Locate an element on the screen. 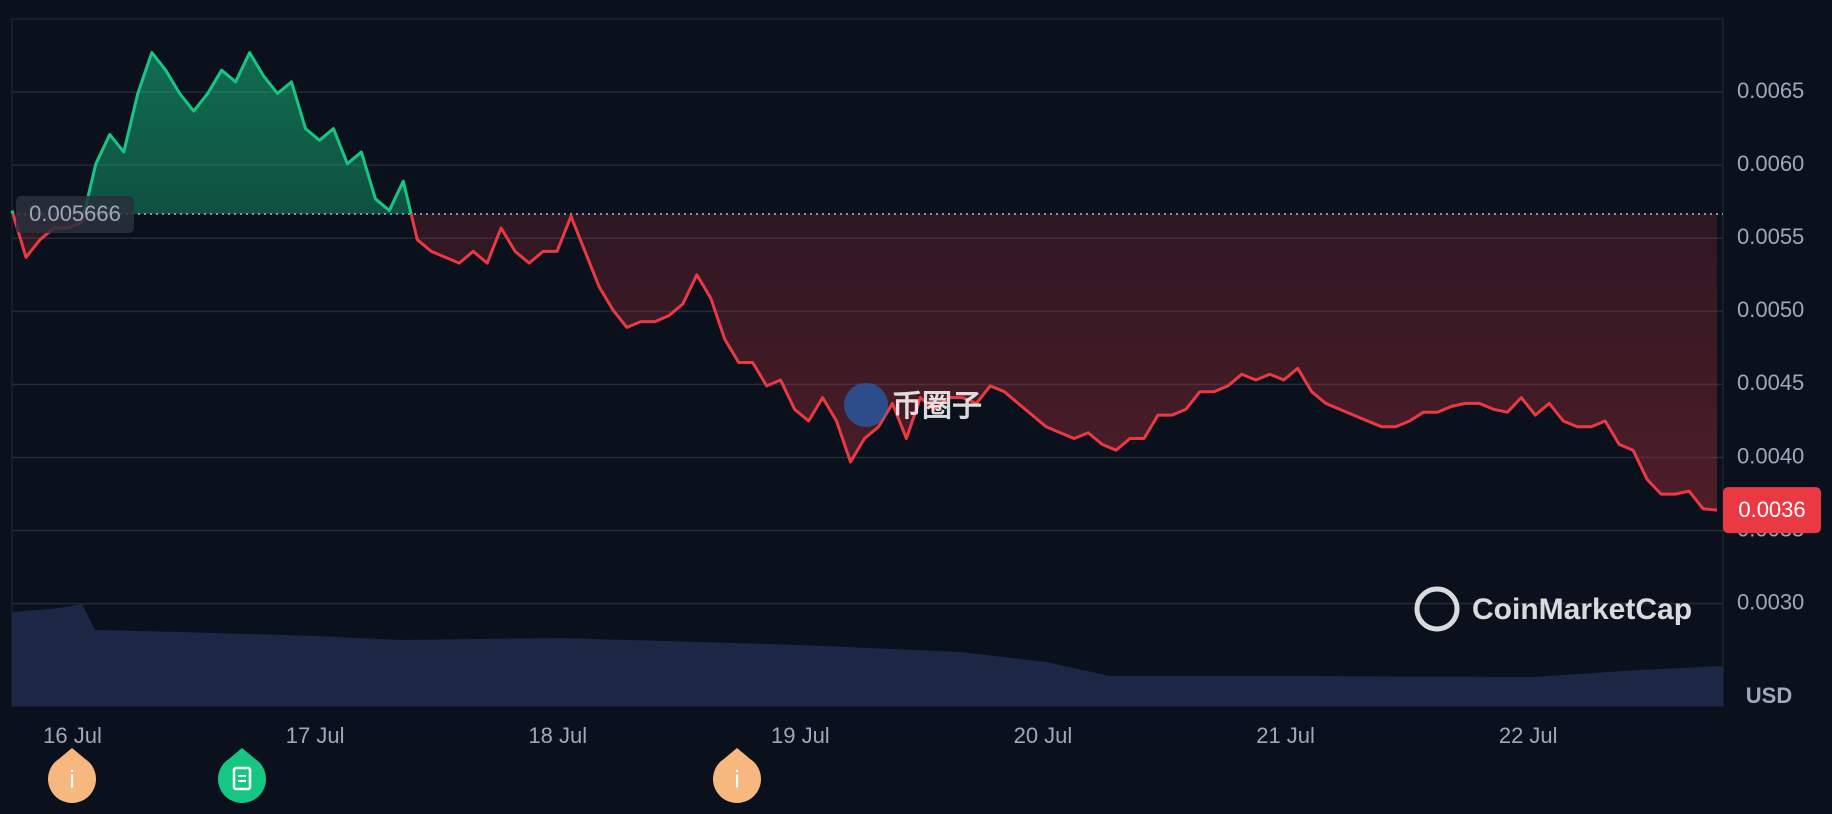 This screenshot has height=814, width=1832. x-tick-label: 21 Jul is located at coordinates (1285, 735).